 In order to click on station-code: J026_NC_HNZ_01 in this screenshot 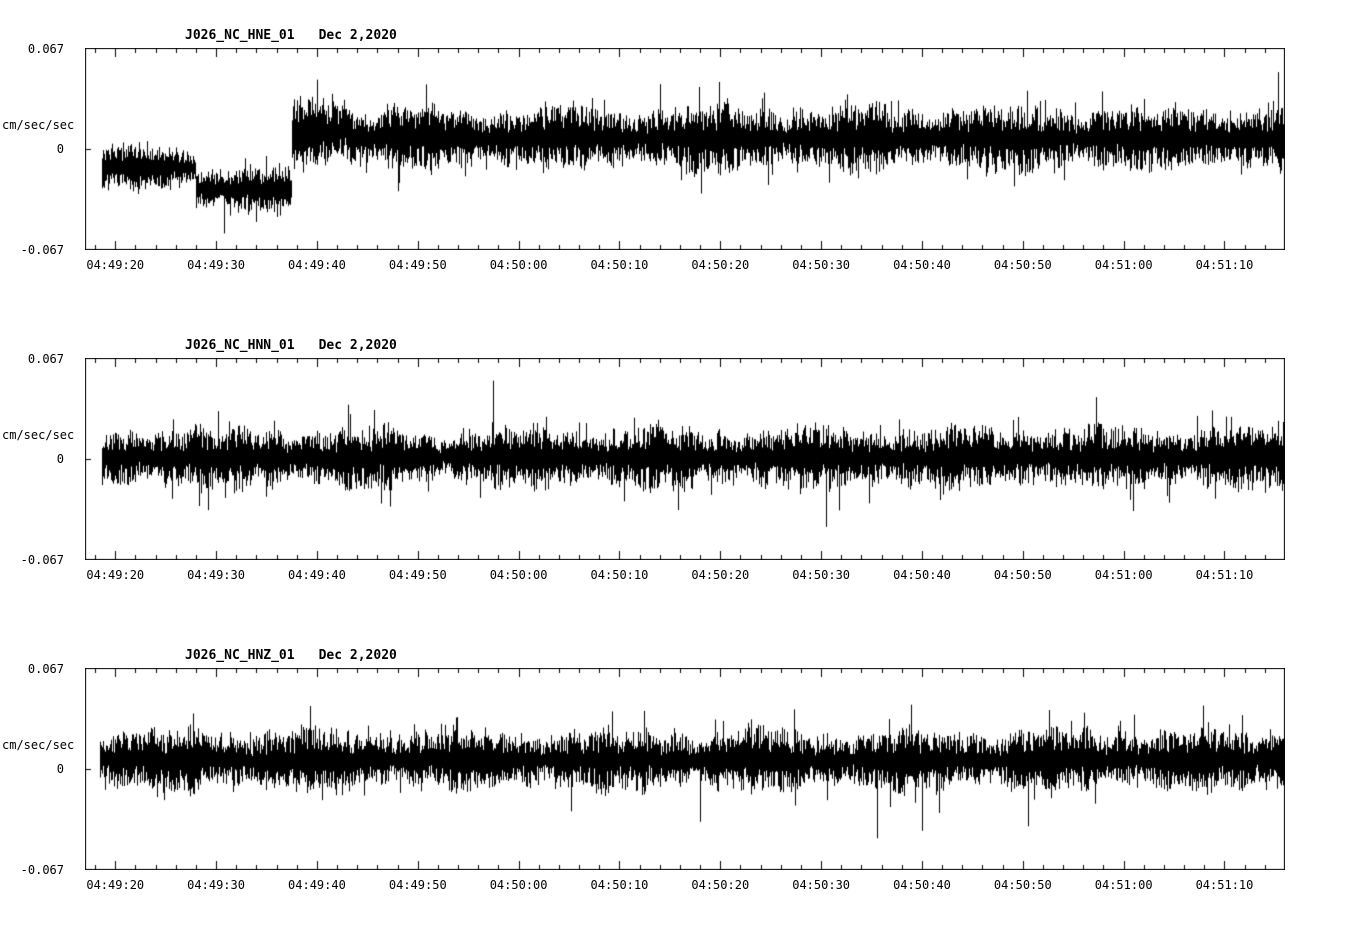, I will do `click(240, 655)`.